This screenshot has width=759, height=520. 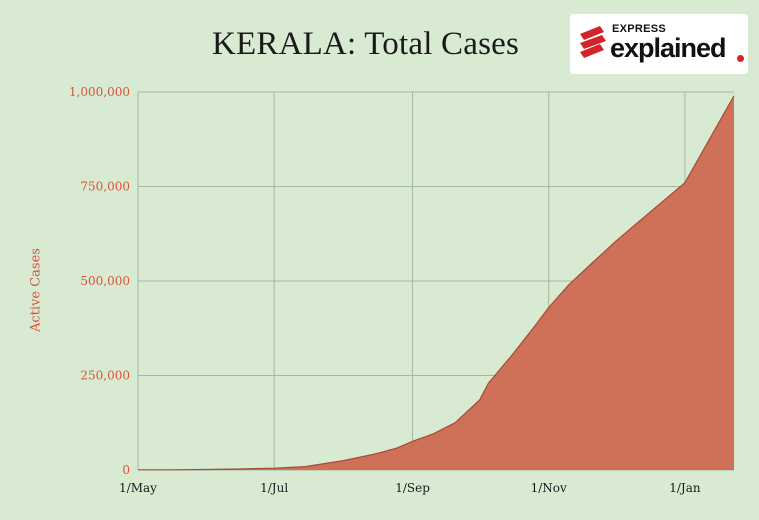 I want to click on y-tick-label: 750,000, so click(x=105, y=187).